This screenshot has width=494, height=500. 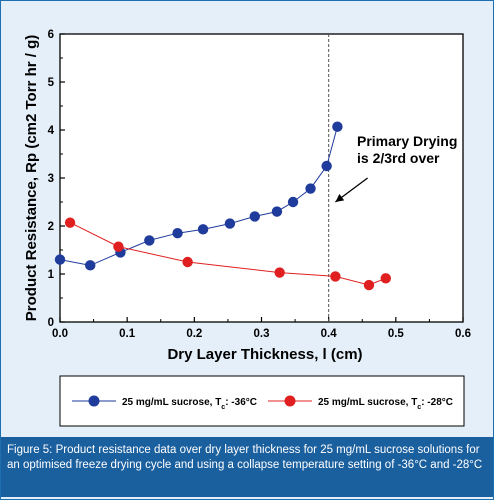 What do you see at coordinates (385, 404) in the screenshot?
I see `legend-label-2: 25 mg/mL sucrose, Tc: -28°C` at bounding box center [385, 404].